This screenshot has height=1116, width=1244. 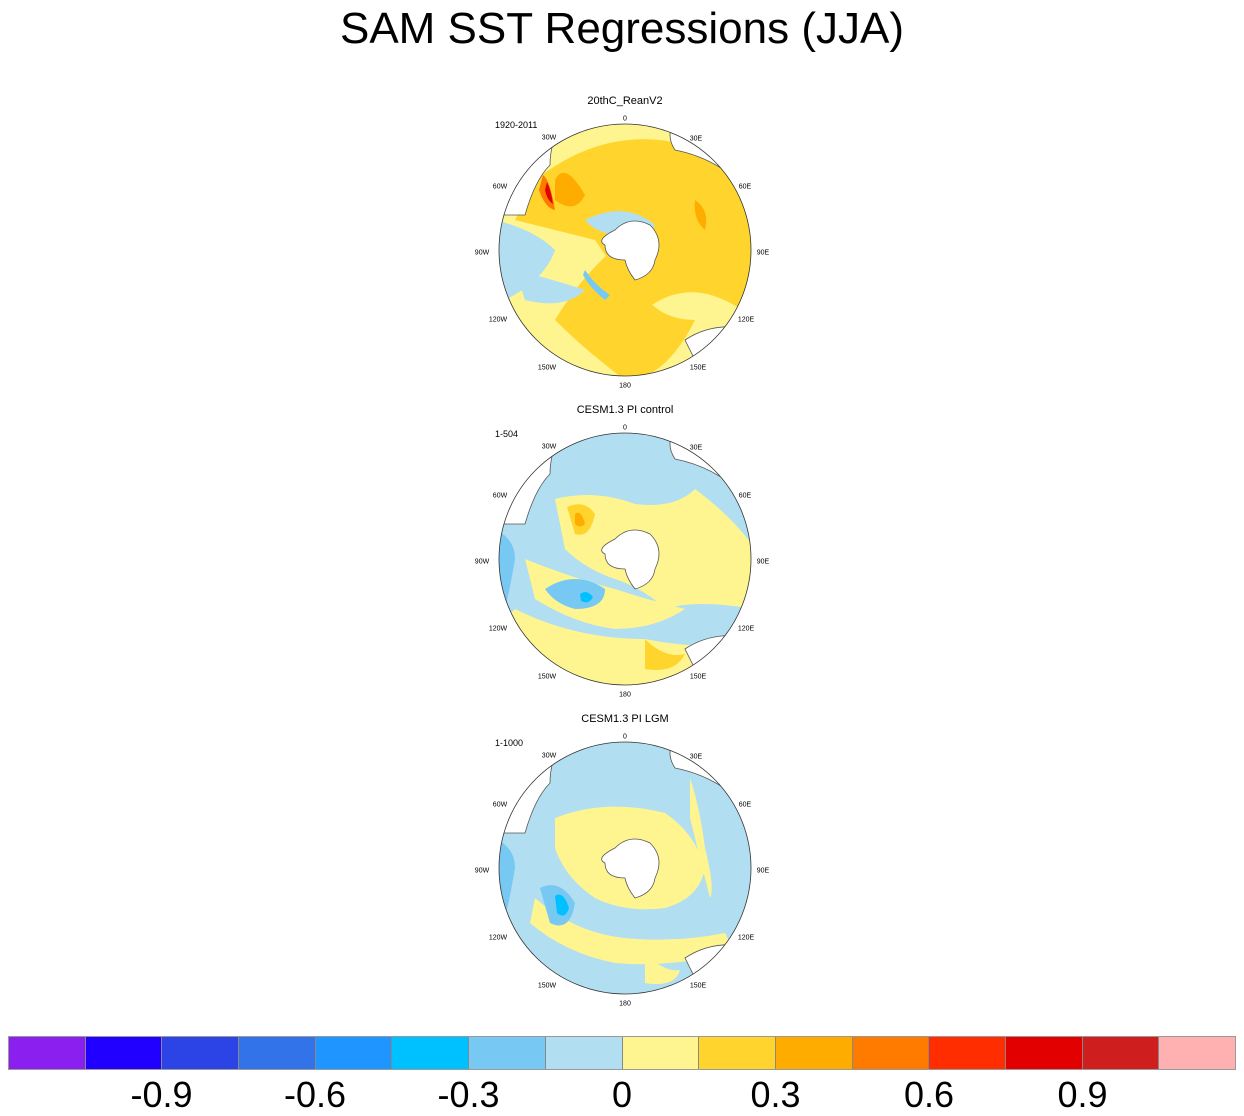 What do you see at coordinates (507, 434) in the screenshot?
I see `panel-period: 1-504` at bounding box center [507, 434].